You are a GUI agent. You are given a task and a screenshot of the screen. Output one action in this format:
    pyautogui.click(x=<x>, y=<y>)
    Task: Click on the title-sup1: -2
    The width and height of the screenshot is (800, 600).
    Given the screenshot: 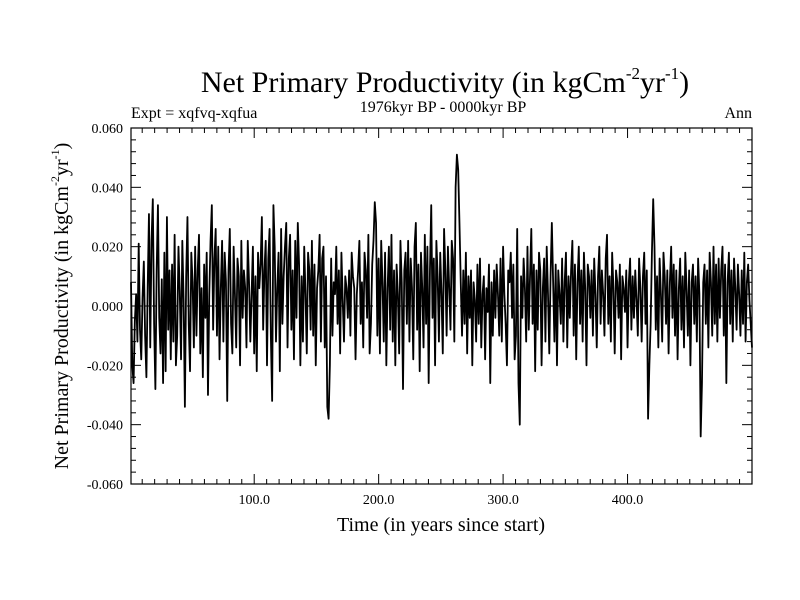 What is the action you would take?
    pyautogui.click(x=633, y=73)
    